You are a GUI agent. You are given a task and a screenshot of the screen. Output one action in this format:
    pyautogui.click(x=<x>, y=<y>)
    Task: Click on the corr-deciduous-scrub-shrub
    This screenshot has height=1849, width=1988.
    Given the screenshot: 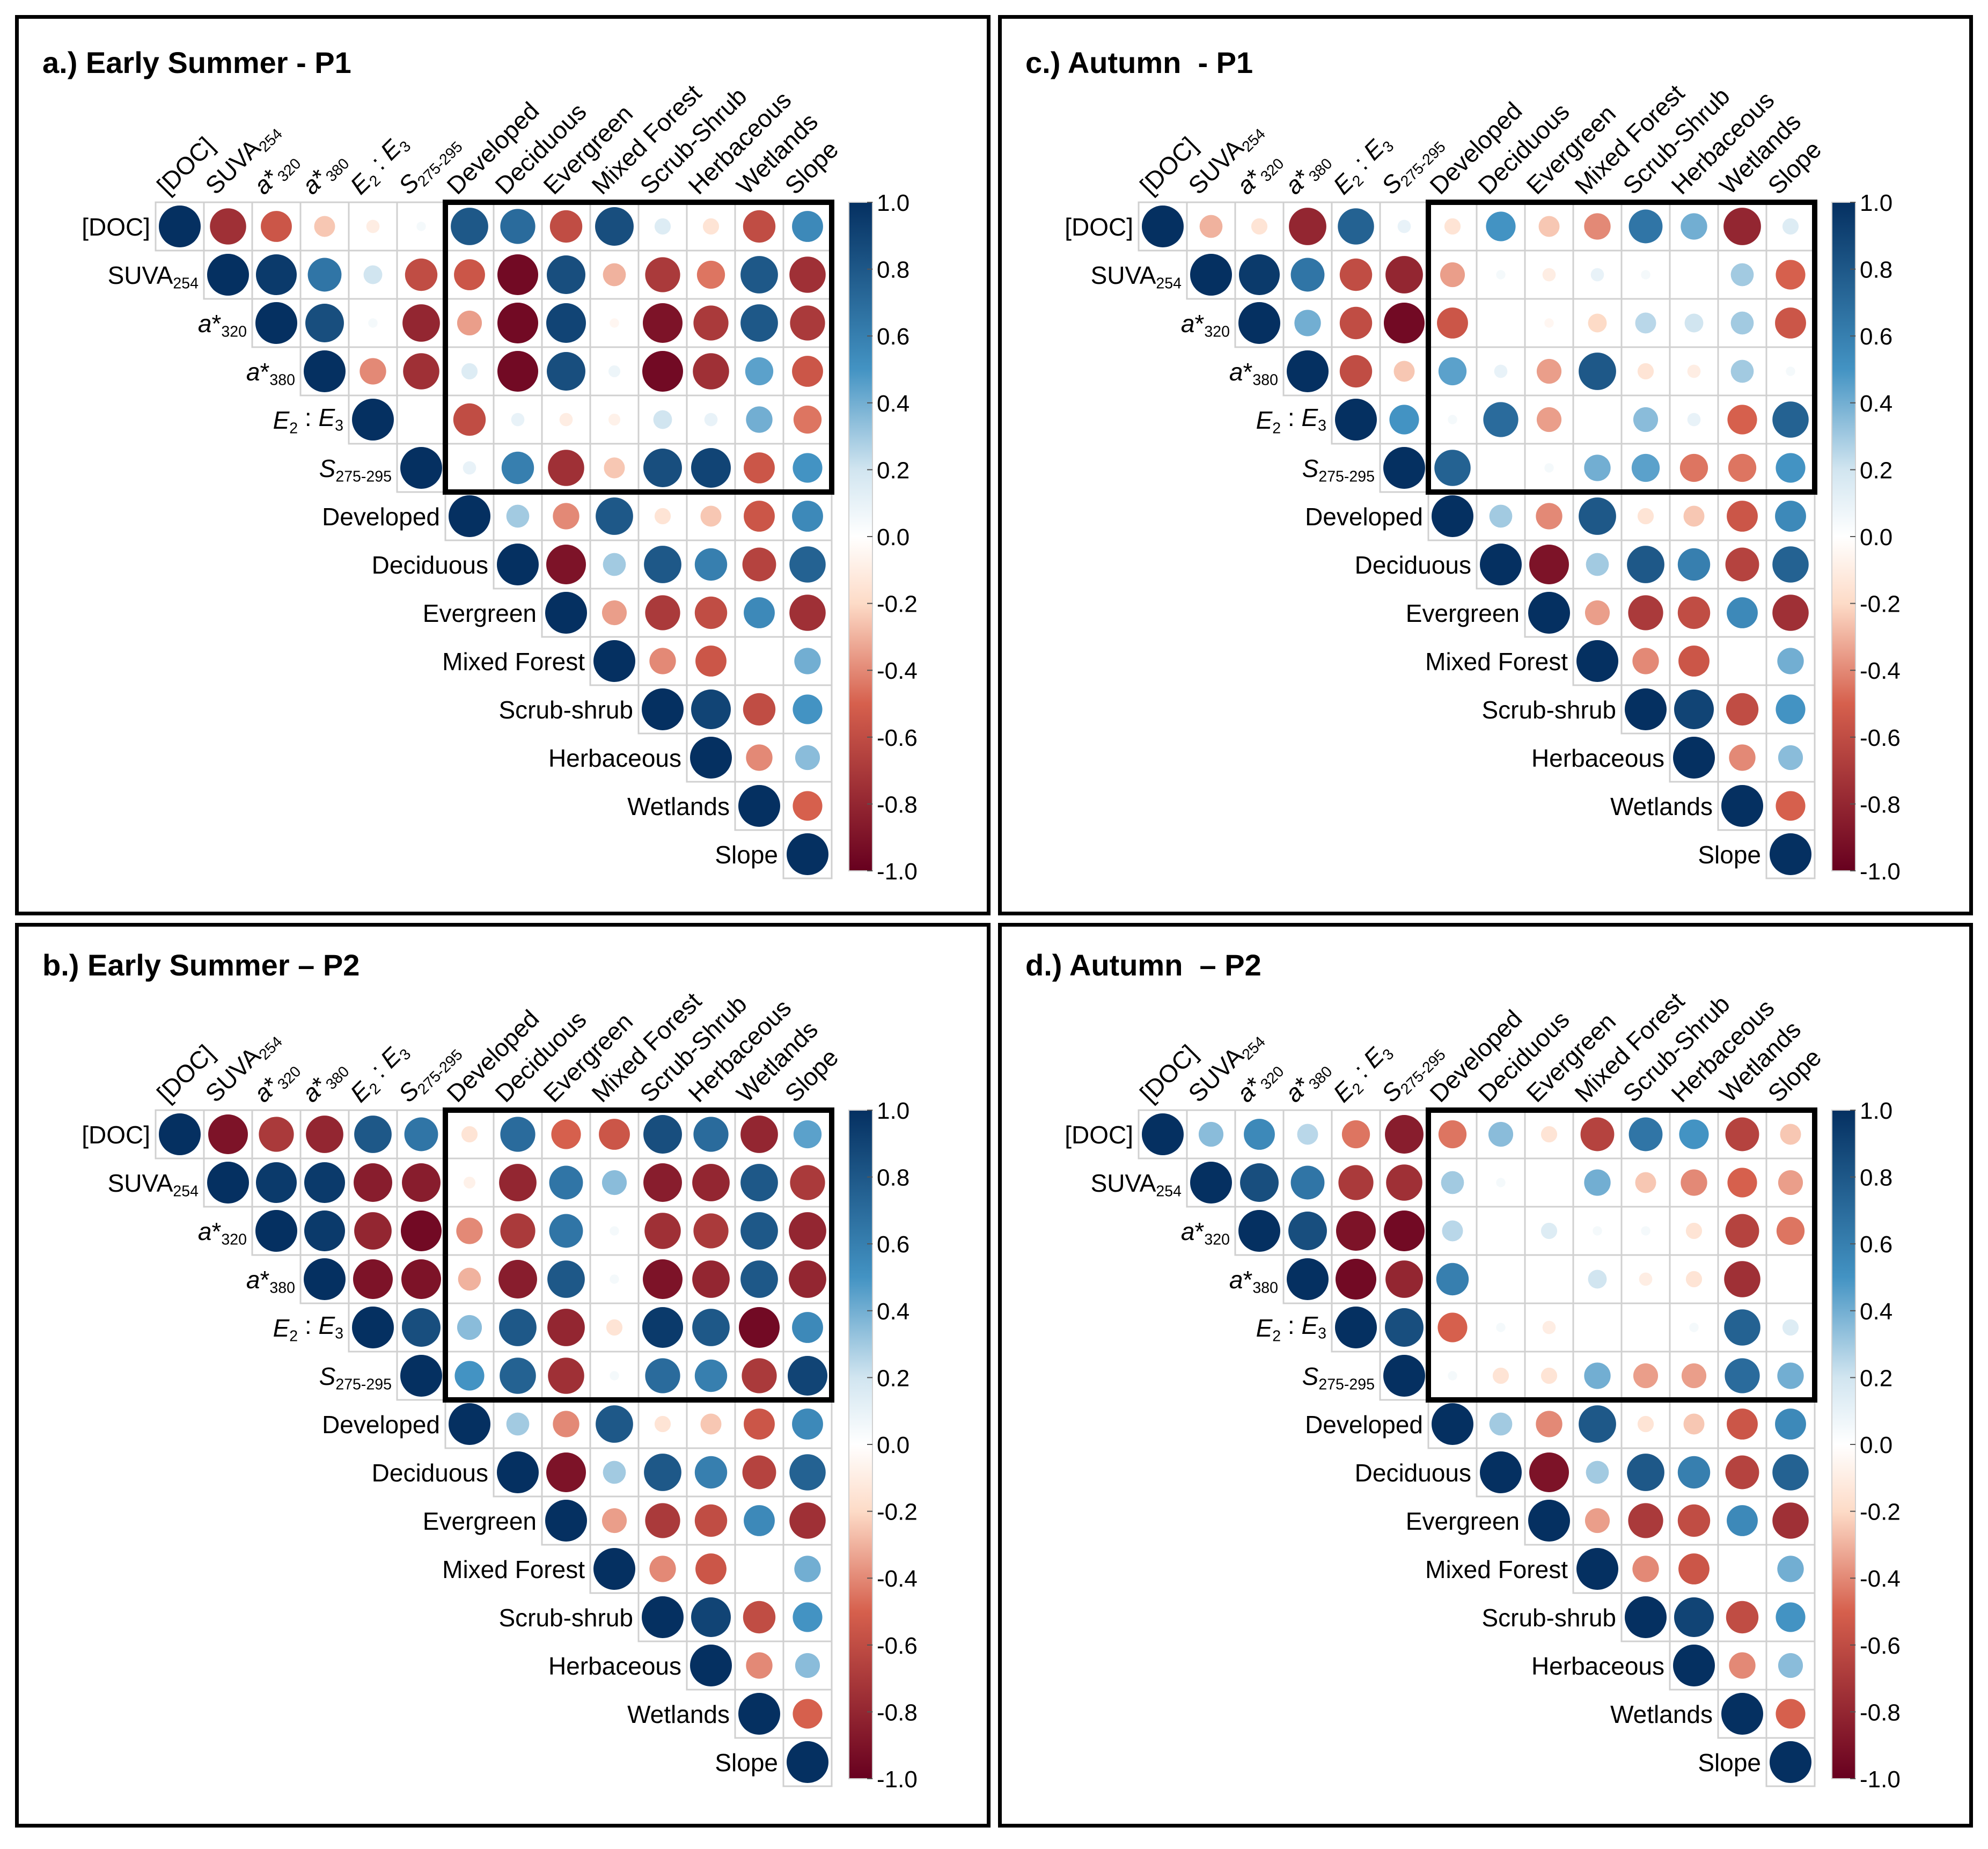 What is the action you would take?
    pyautogui.click(x=1646, y=565)
    